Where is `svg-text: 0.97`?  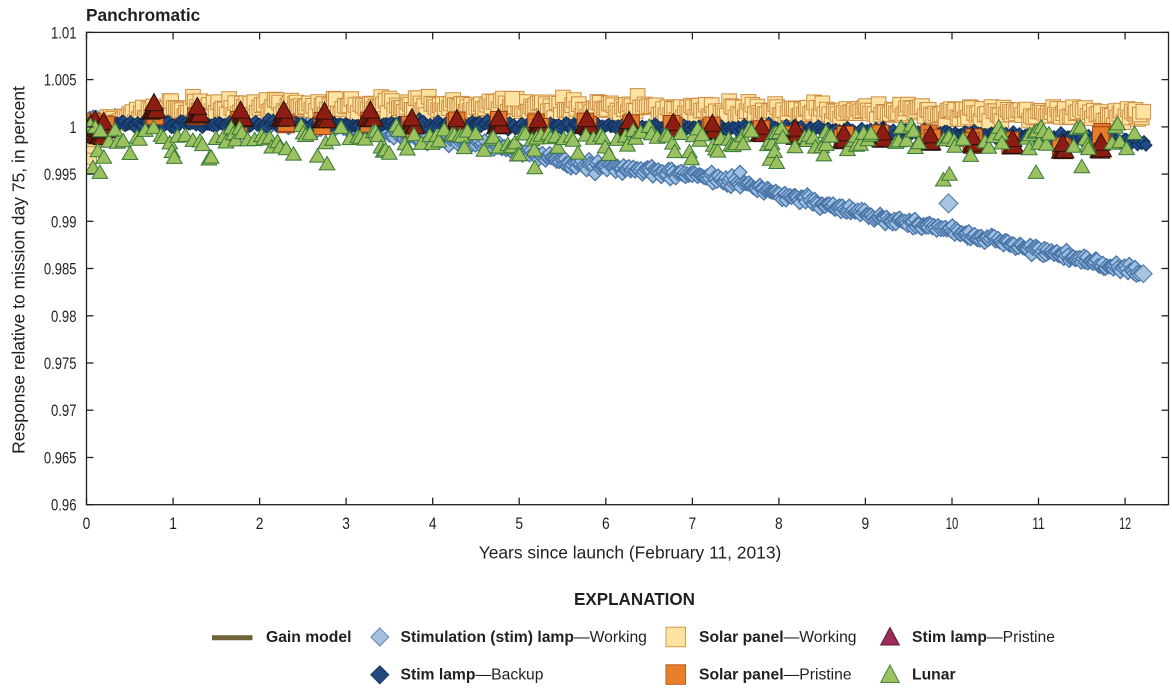
svg-text: 0.97 is located at coordinates (64, 410).